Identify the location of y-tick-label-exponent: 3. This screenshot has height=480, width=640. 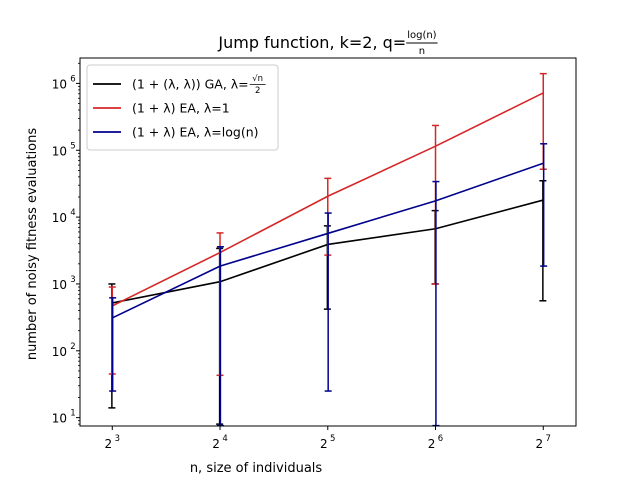
(72, 280).